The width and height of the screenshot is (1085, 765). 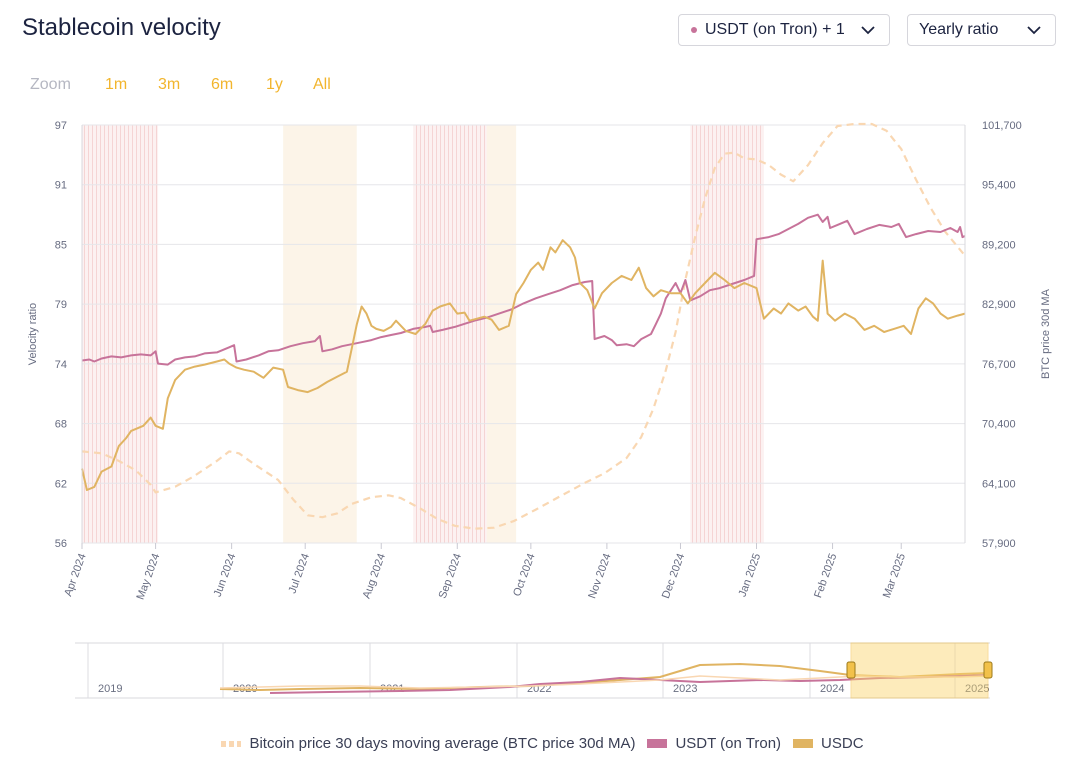 I want to click on navigator-year-label: 2019, so click(x=110, y=689).